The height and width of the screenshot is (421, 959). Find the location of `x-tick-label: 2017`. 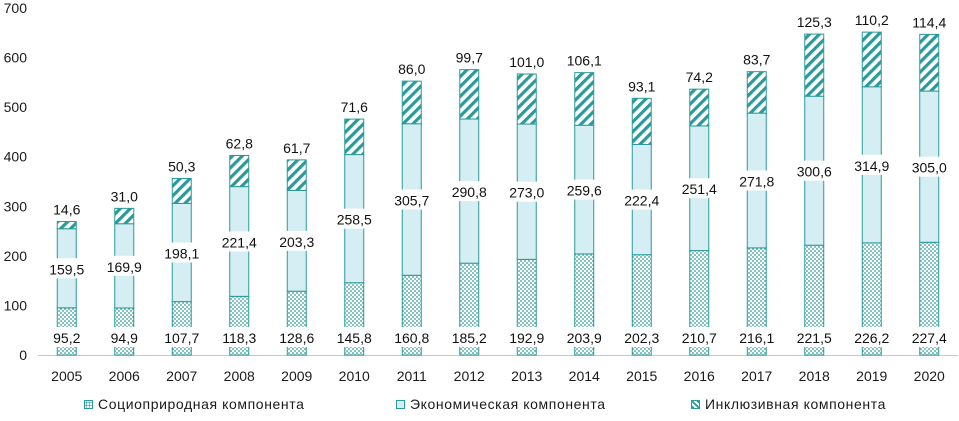

x-tick-label: 2017 is located at coordinates (756, 376).